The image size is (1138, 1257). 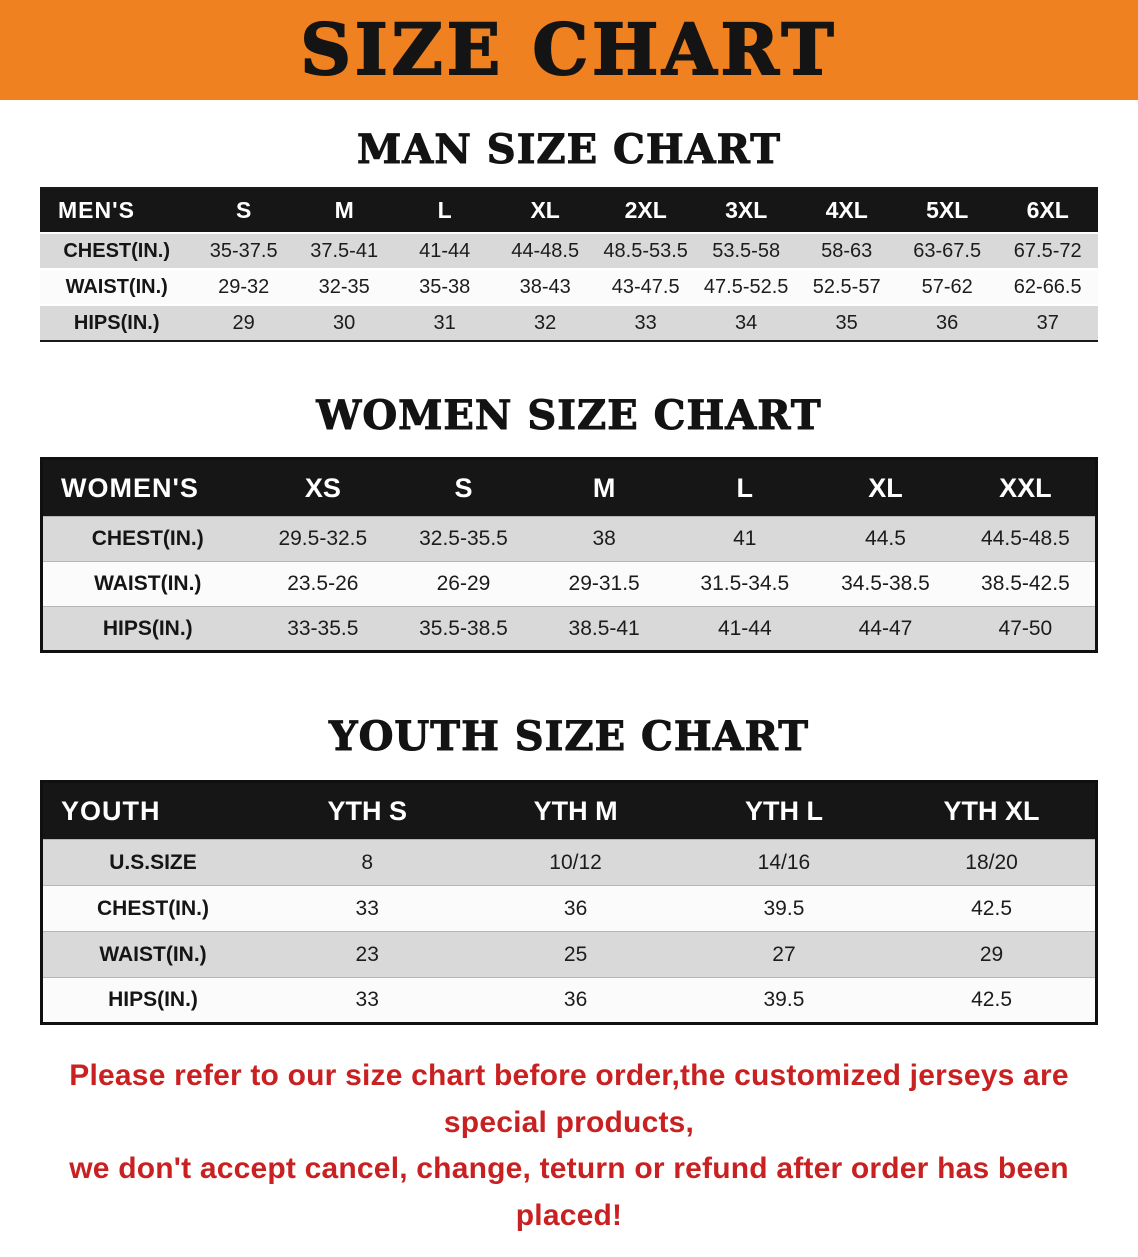 What do you see at coordinates (645, 210) in the screenshot?
I see `size-column-header: 2XL` at bounding box center [645, 210].